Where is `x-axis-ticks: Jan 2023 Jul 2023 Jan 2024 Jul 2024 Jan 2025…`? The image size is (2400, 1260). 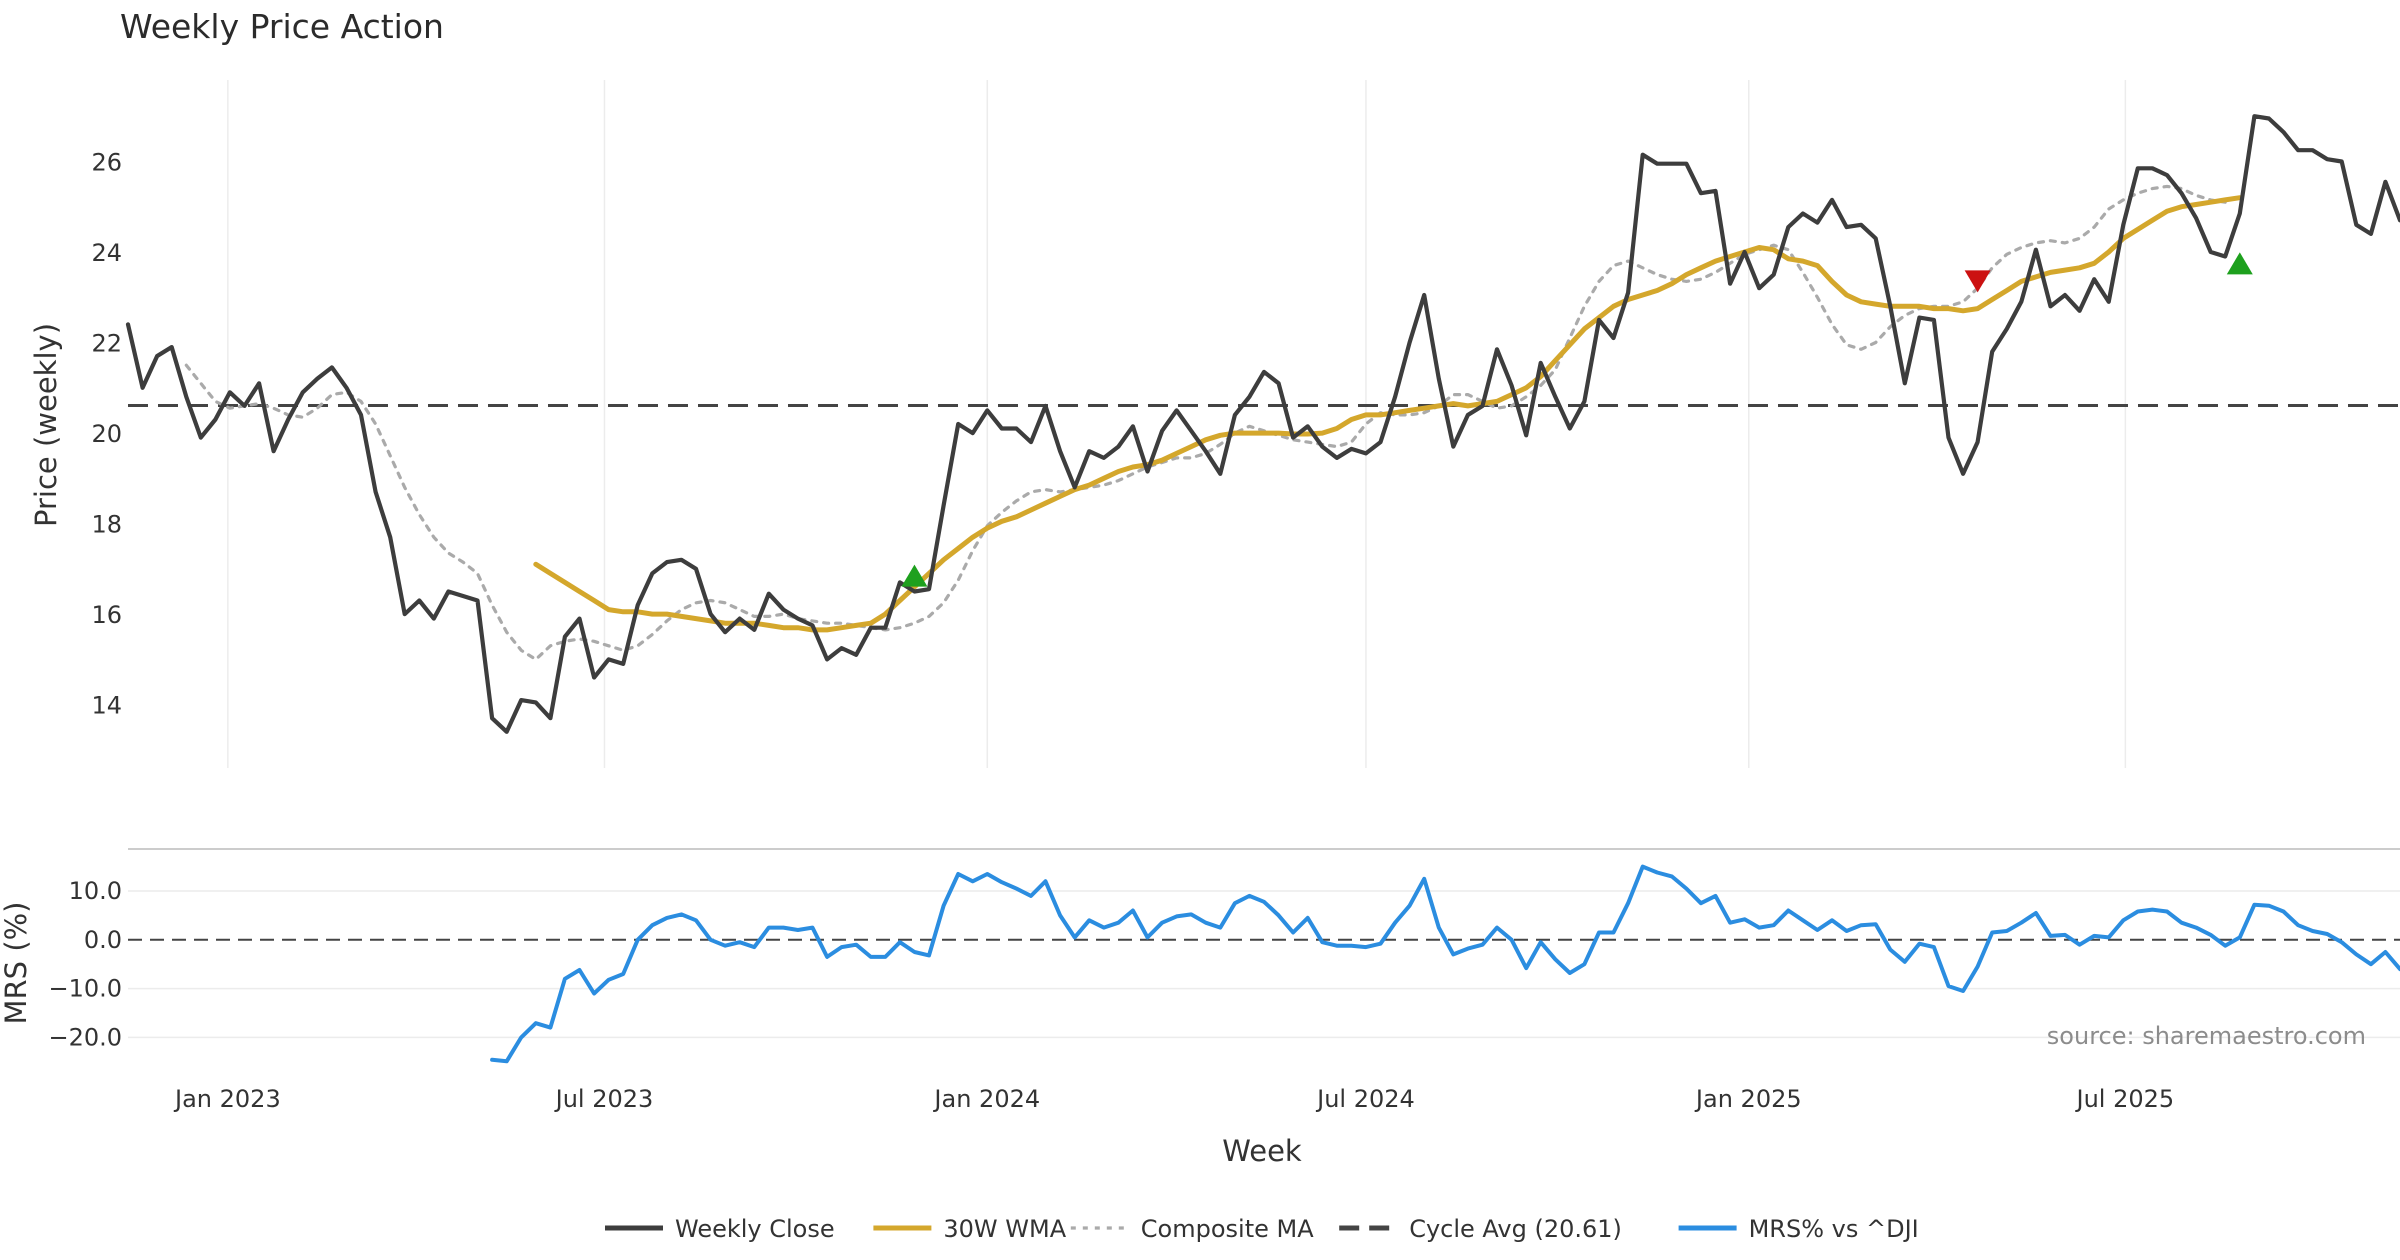 x-axis-ticks: Jan 2023 Jul 2023 Jan 2024 Jul 2024 Jan 2025… is located at coordinates (1173, 1099).